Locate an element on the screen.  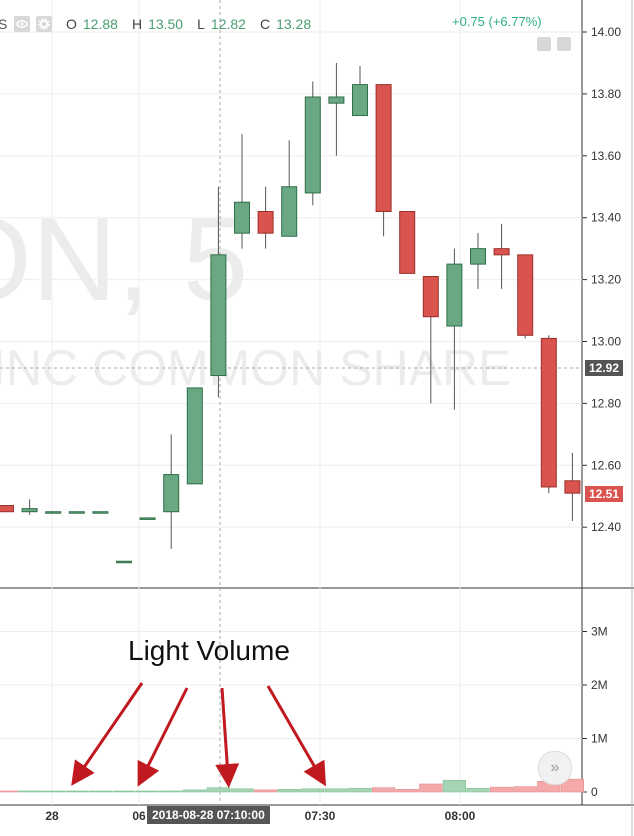
arrow-up-icon is located at coordinates (564, 44).